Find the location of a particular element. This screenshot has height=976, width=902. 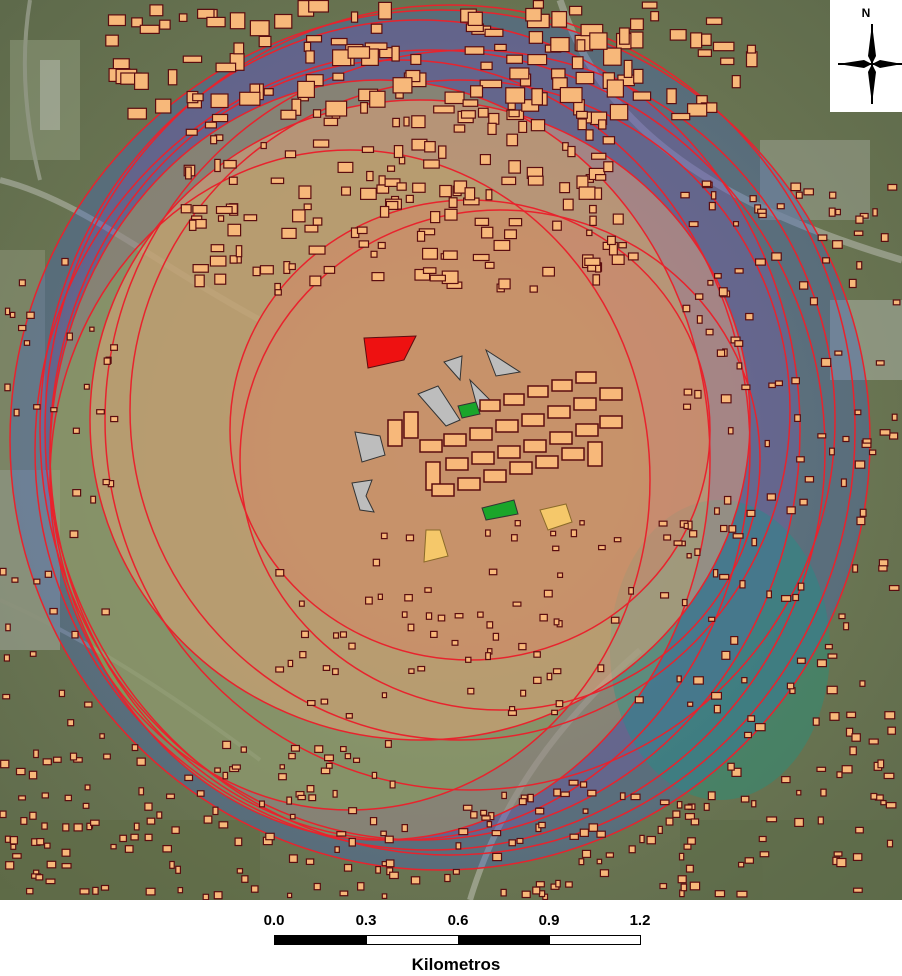

scale-unit-label: Kilometros is located at coordinates (456, 964).